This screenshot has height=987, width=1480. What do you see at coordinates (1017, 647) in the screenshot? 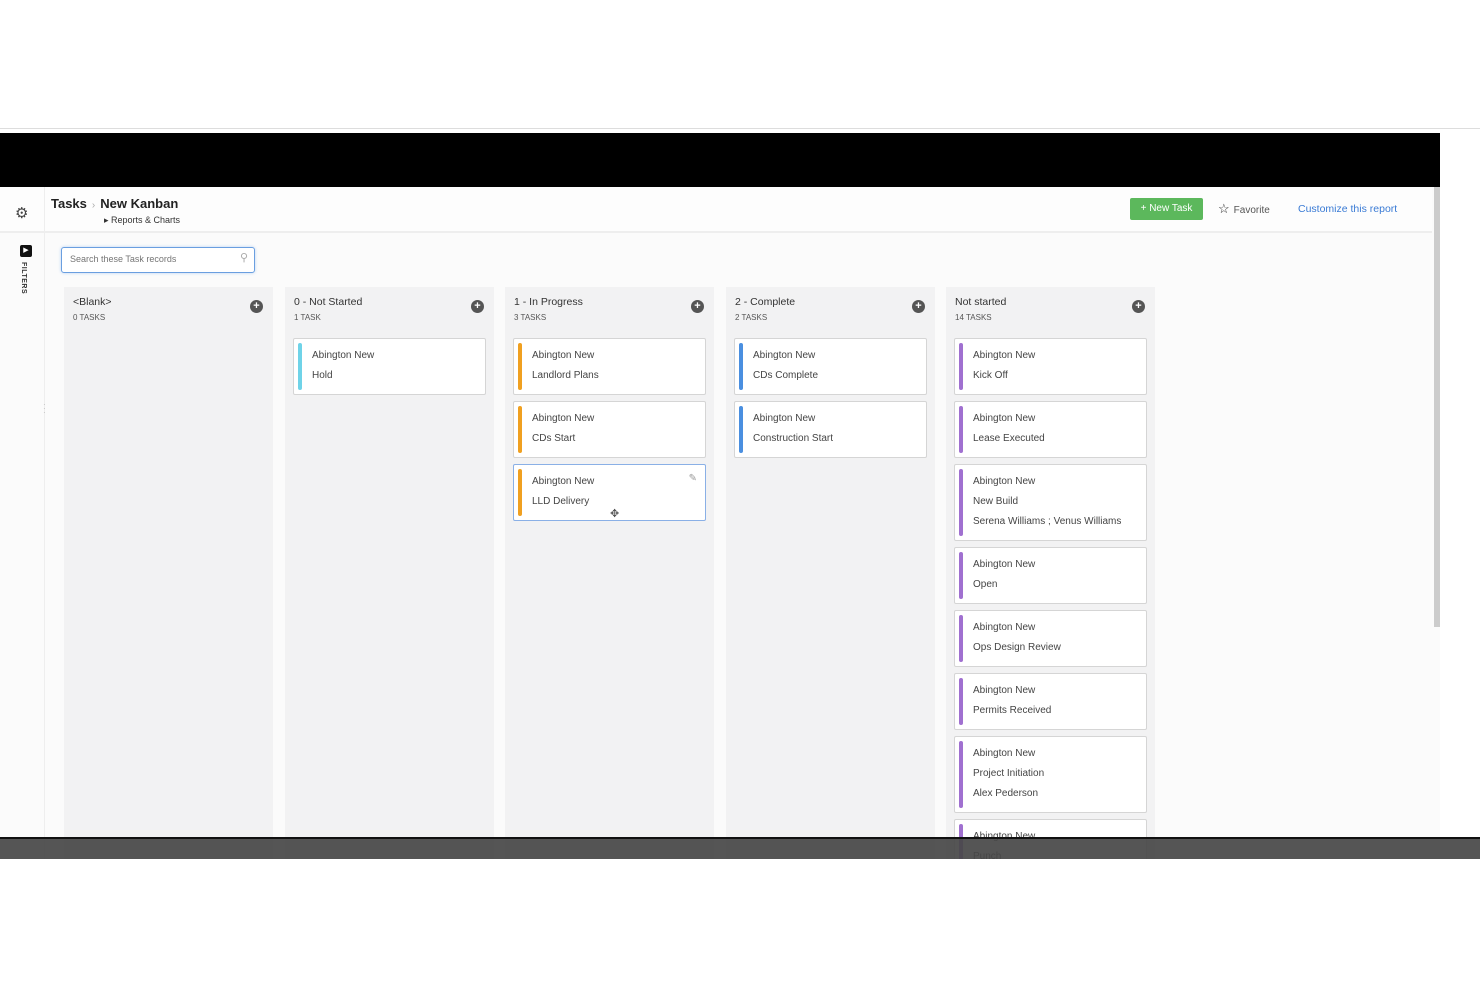
I see `card-line: Ops Design Review` at bounding box center [1017, 647].